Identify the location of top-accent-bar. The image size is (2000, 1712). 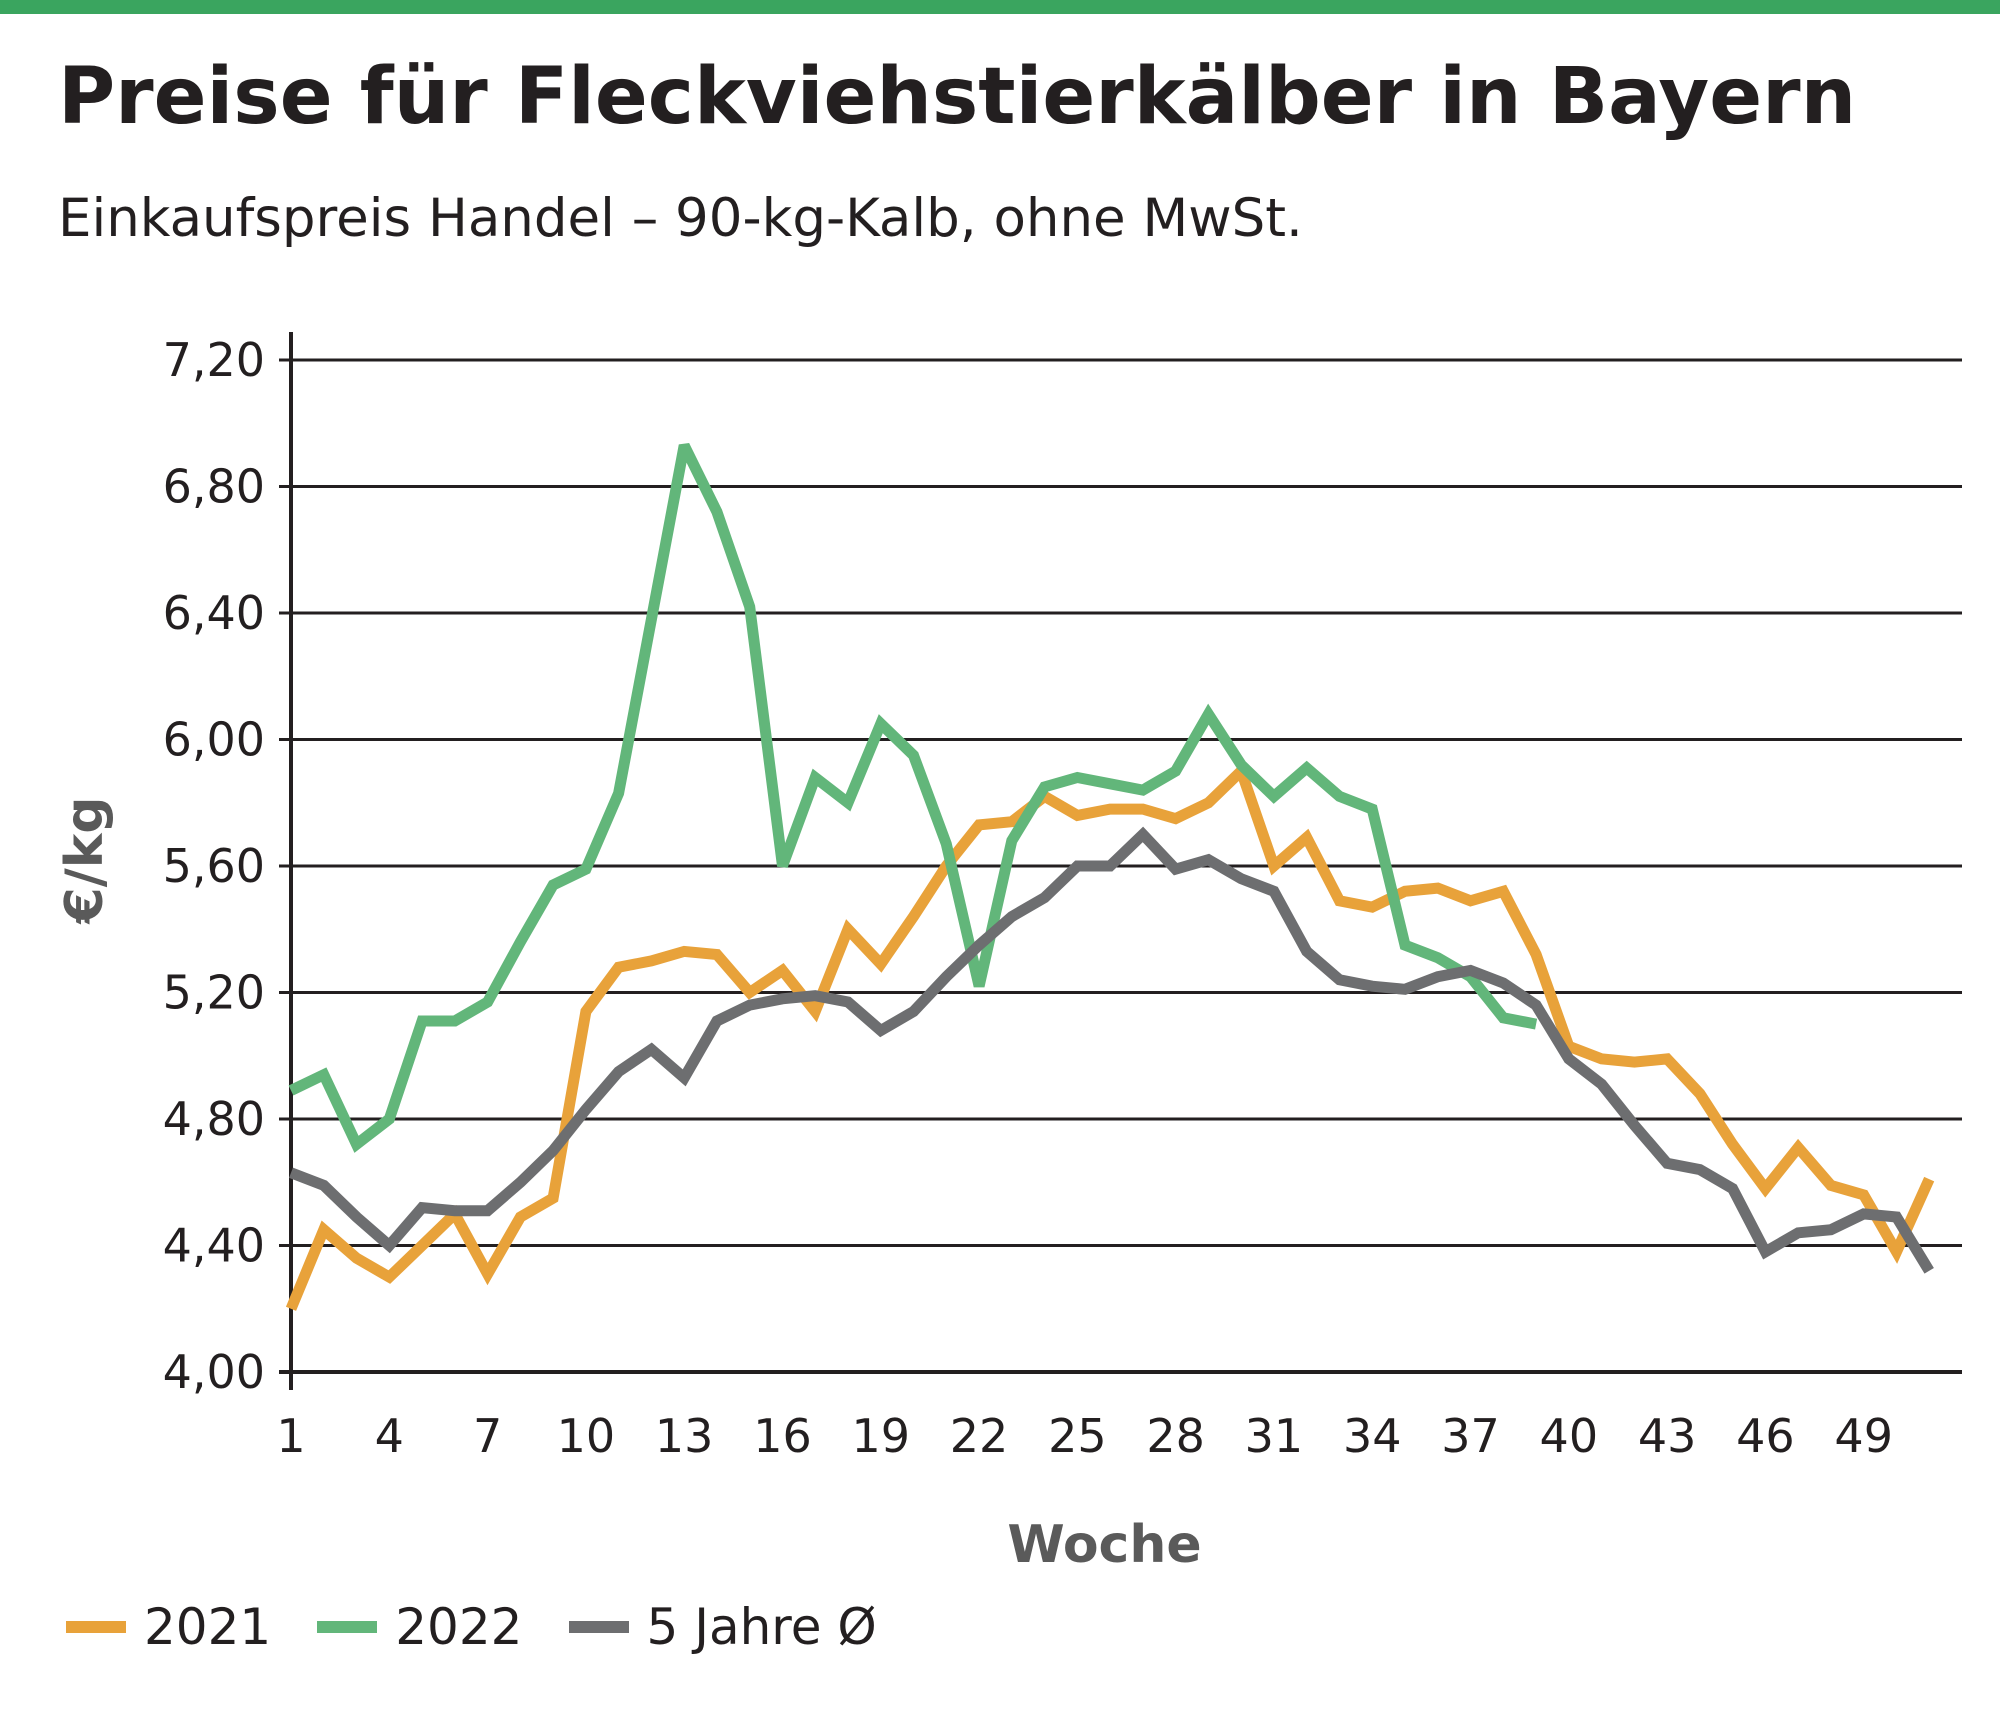
(1000, 7).